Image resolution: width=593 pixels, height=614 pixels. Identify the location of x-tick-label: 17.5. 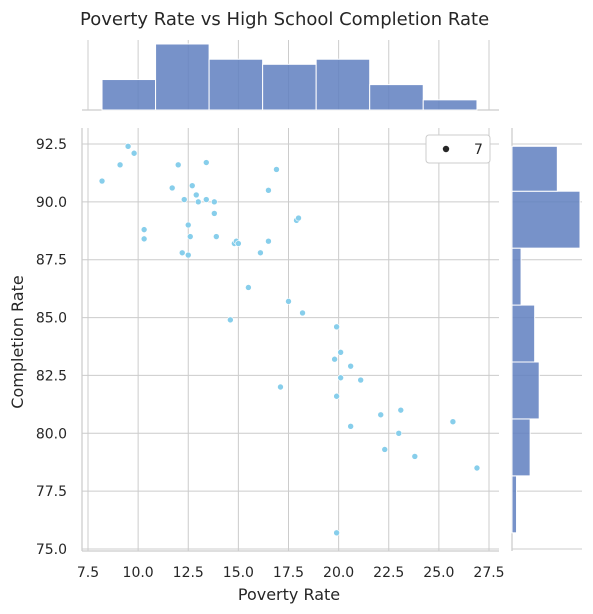
(288, 573).